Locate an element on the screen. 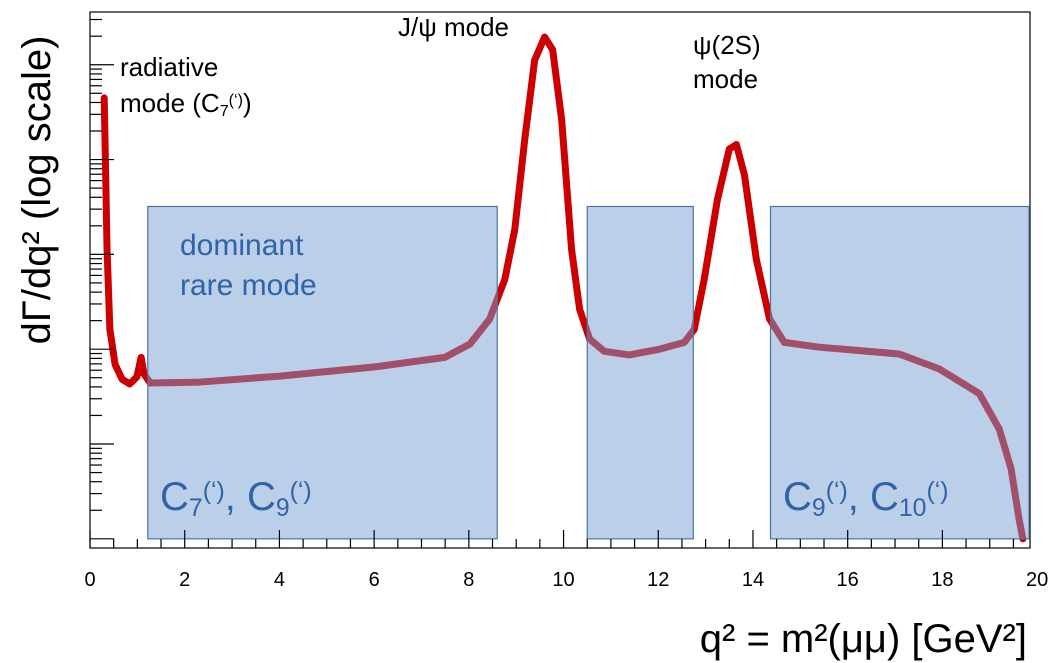 This screenshot has height=663, width=1049. label-part: dominant is located at coordinates (242, 245).